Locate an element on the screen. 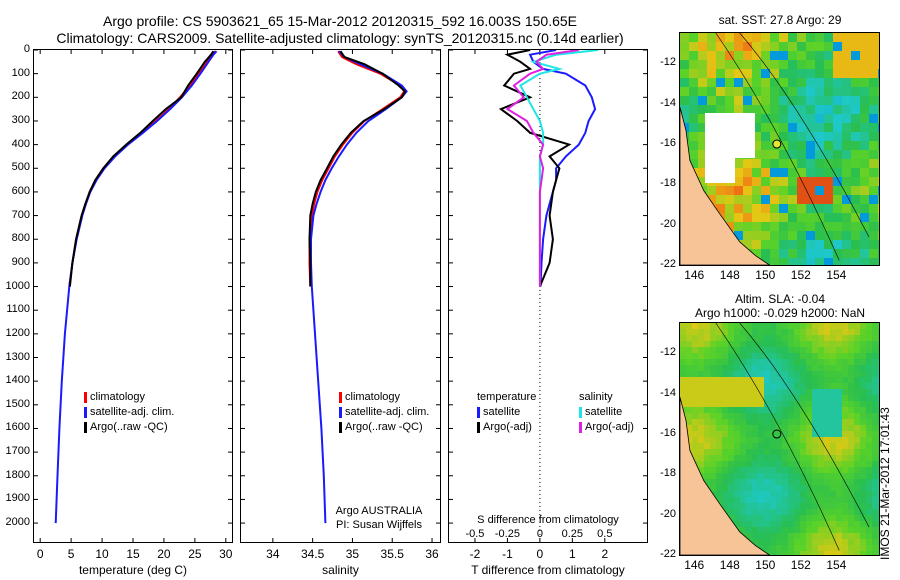 The width and height of the screenshot is (900, 580). depth-tick-label: 300 is located at coordinates (20, 119).